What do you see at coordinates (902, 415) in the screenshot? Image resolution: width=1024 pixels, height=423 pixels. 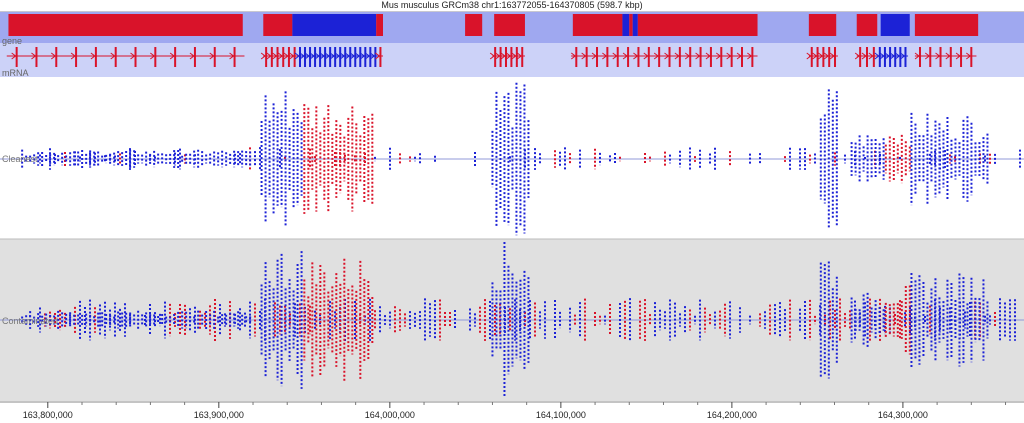 I see `axis-tick-label: 164,300,000` at bounding box center [902, 415].